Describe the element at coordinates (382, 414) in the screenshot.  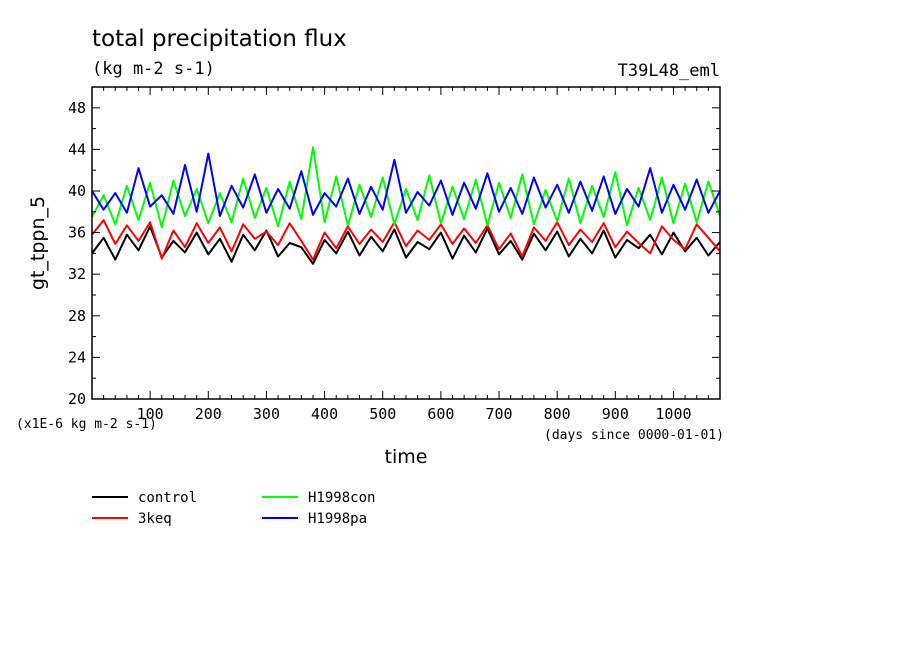
I see `x-tick-label: 500` at that location.